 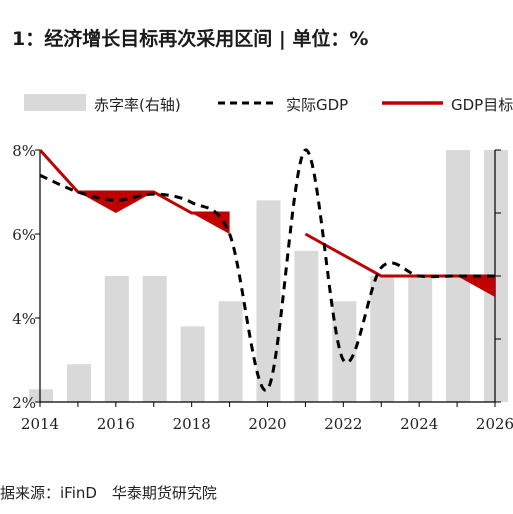 What do you see at coordinates (420, 339) in the screenshot?
I see `deficit-bar-2024` at bounding box center [420, 339].